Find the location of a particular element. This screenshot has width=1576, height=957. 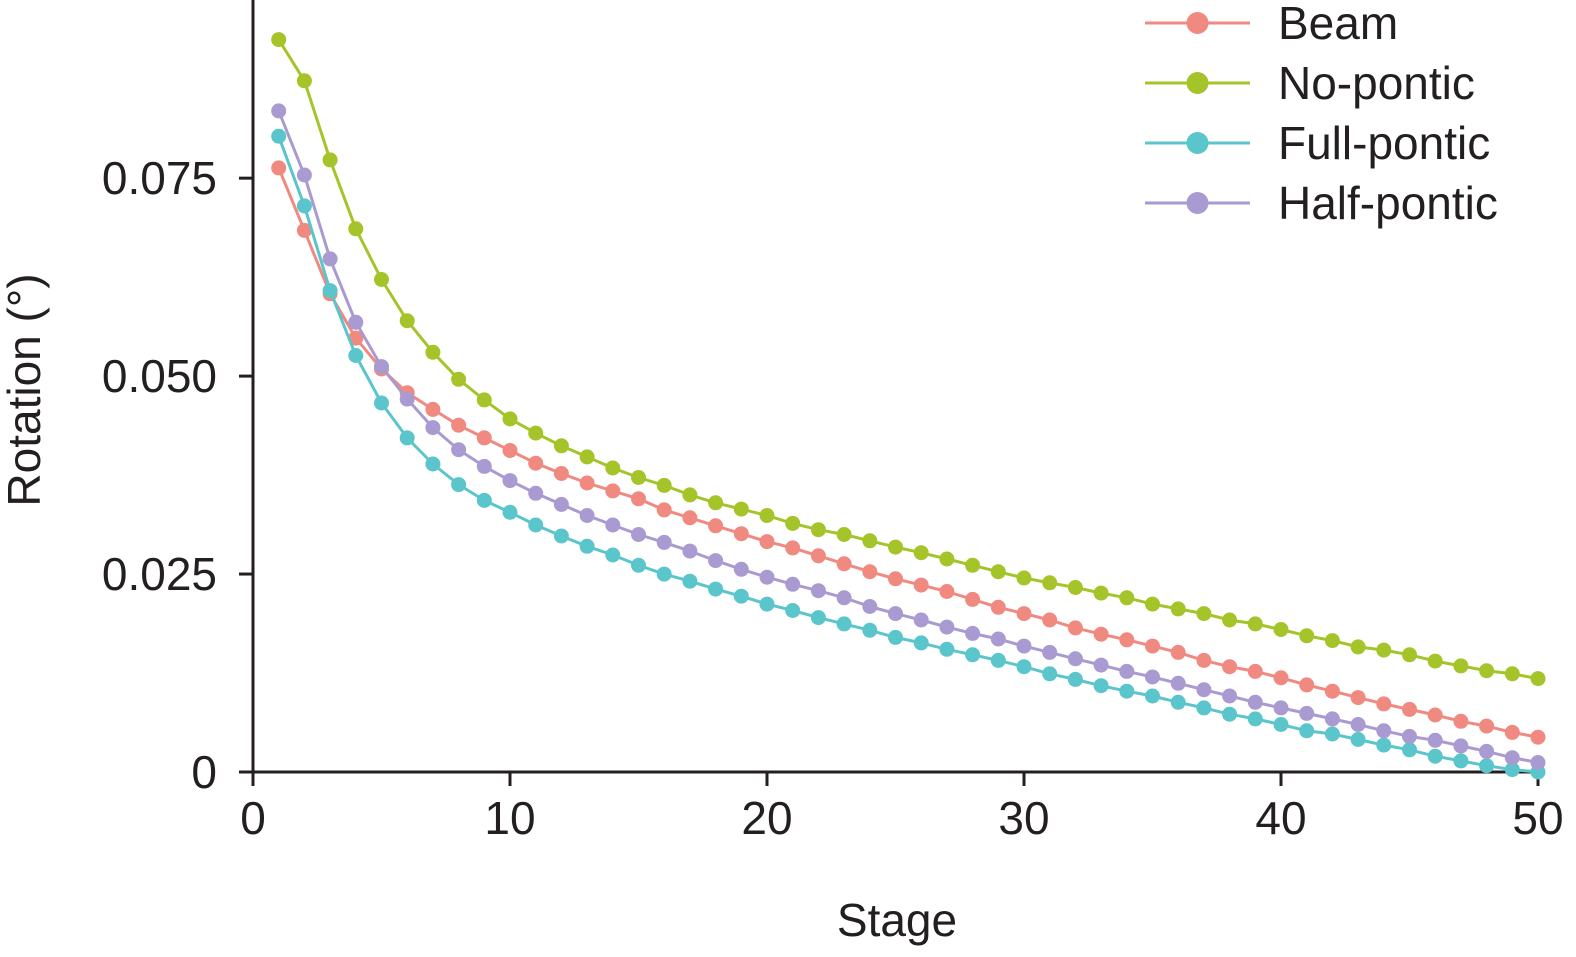

legend-item-half-pontic: Half-pontic is located at coordinates (1321, 203).